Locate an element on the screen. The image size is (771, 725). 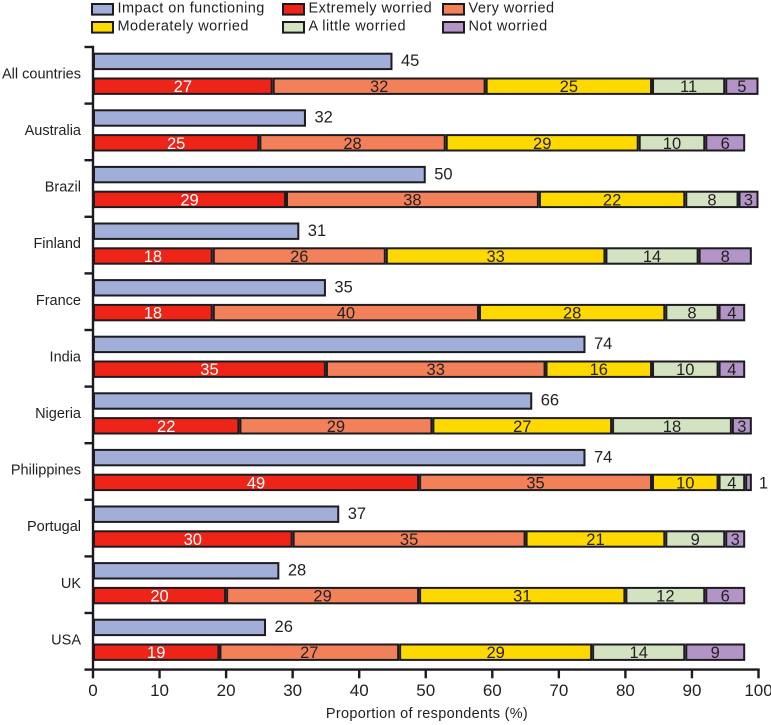
svg-text: Portugal is located at coordinates (54, 527).